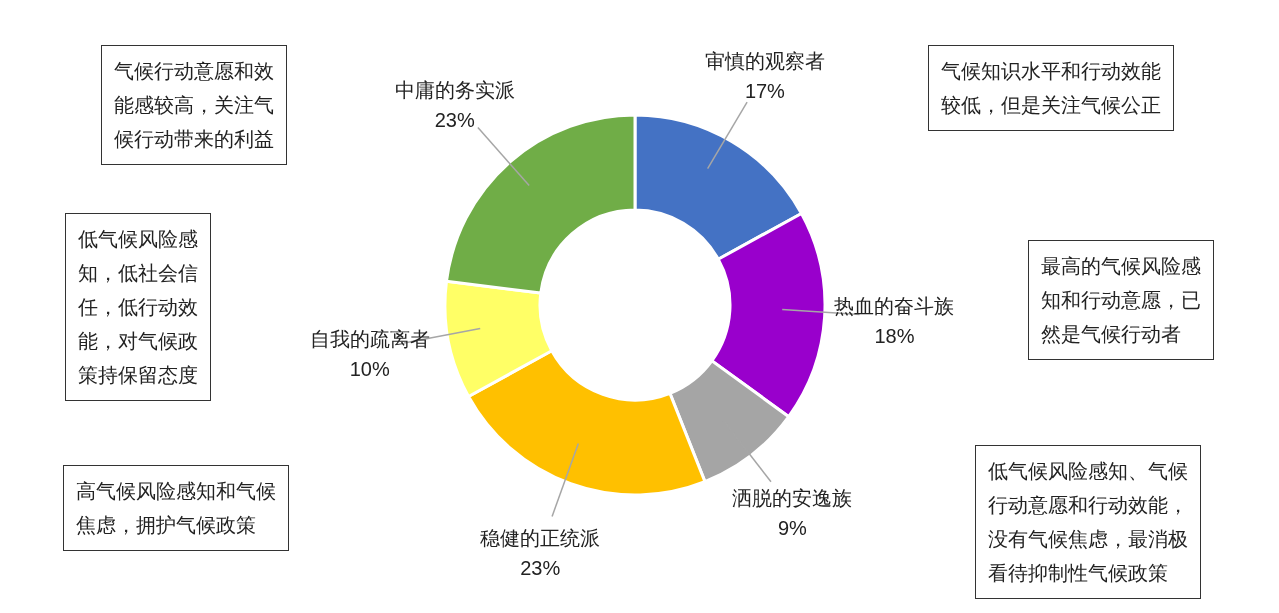 The height and width of the screenshot is (613, 1279). Describe the element at coordinates (1088, 522) in the screenshot. I see `text: 低气候风险感知、气候行动意愿和行动效能，没有气候焦虑，最消极看待抑制性气候政策` at that location.